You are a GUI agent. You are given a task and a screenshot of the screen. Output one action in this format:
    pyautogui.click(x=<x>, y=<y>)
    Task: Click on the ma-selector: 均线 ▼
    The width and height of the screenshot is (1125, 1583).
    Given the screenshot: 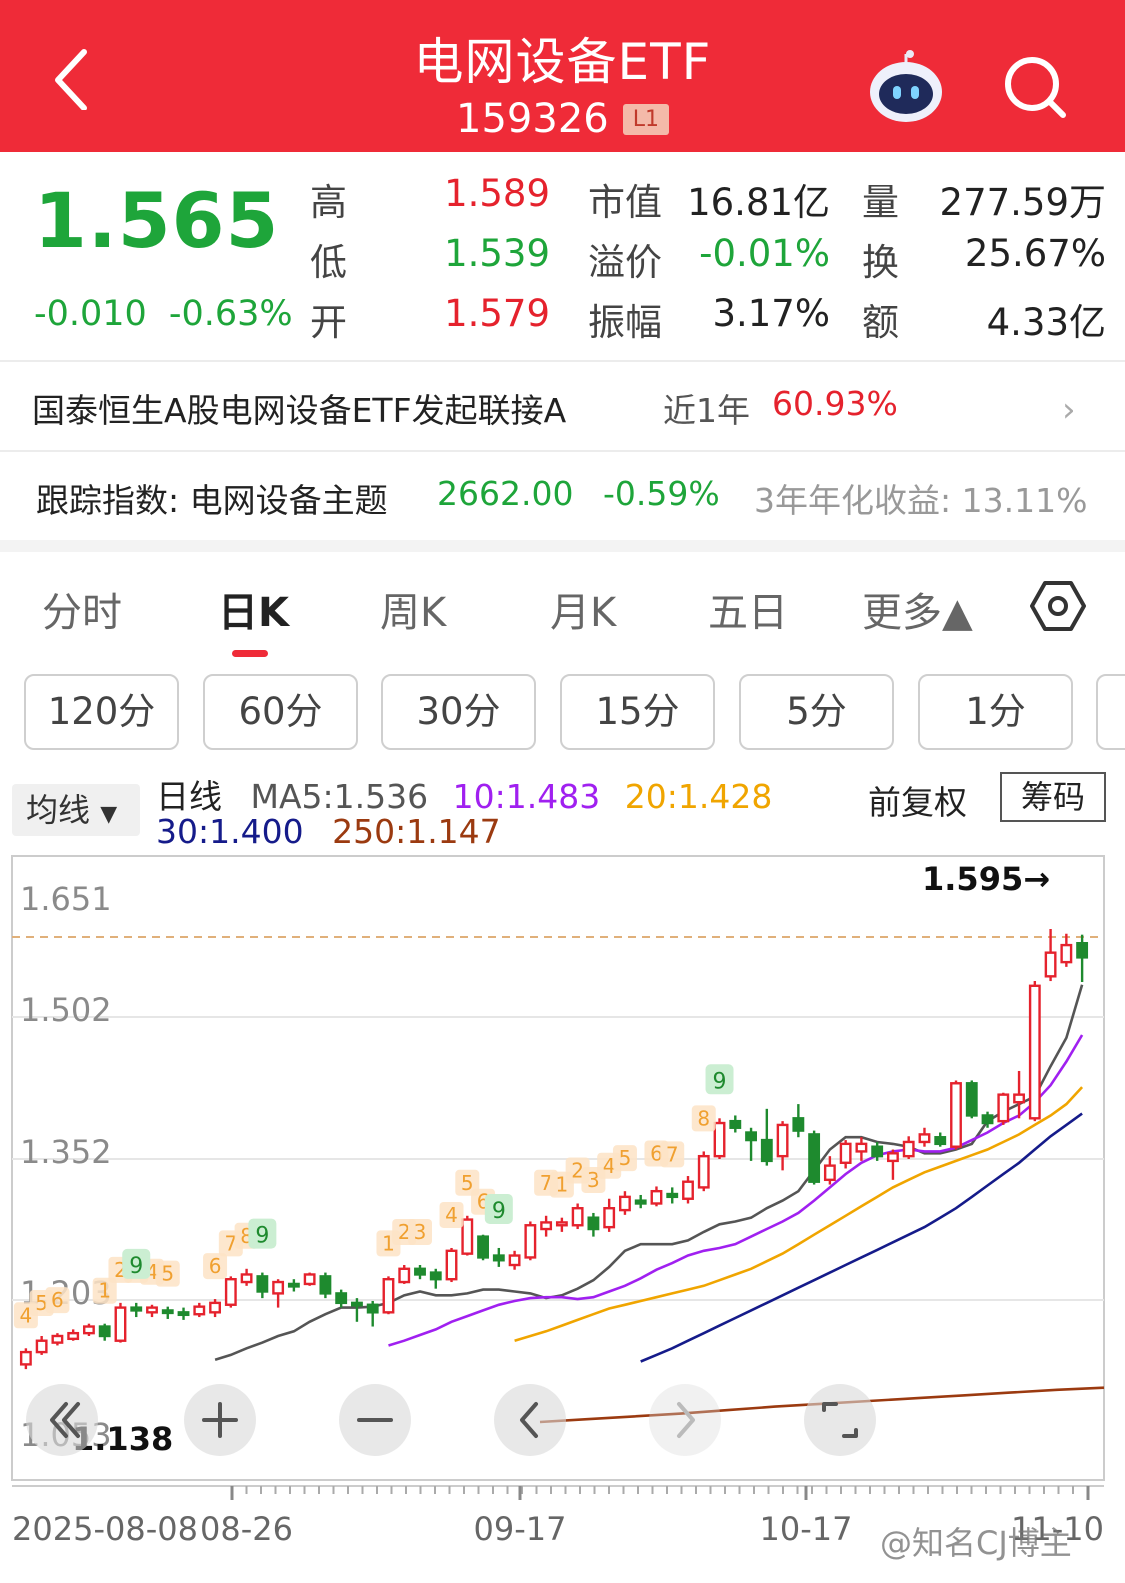 What is the action you would take?
    pyautogui.click(x=76, y=810)
    